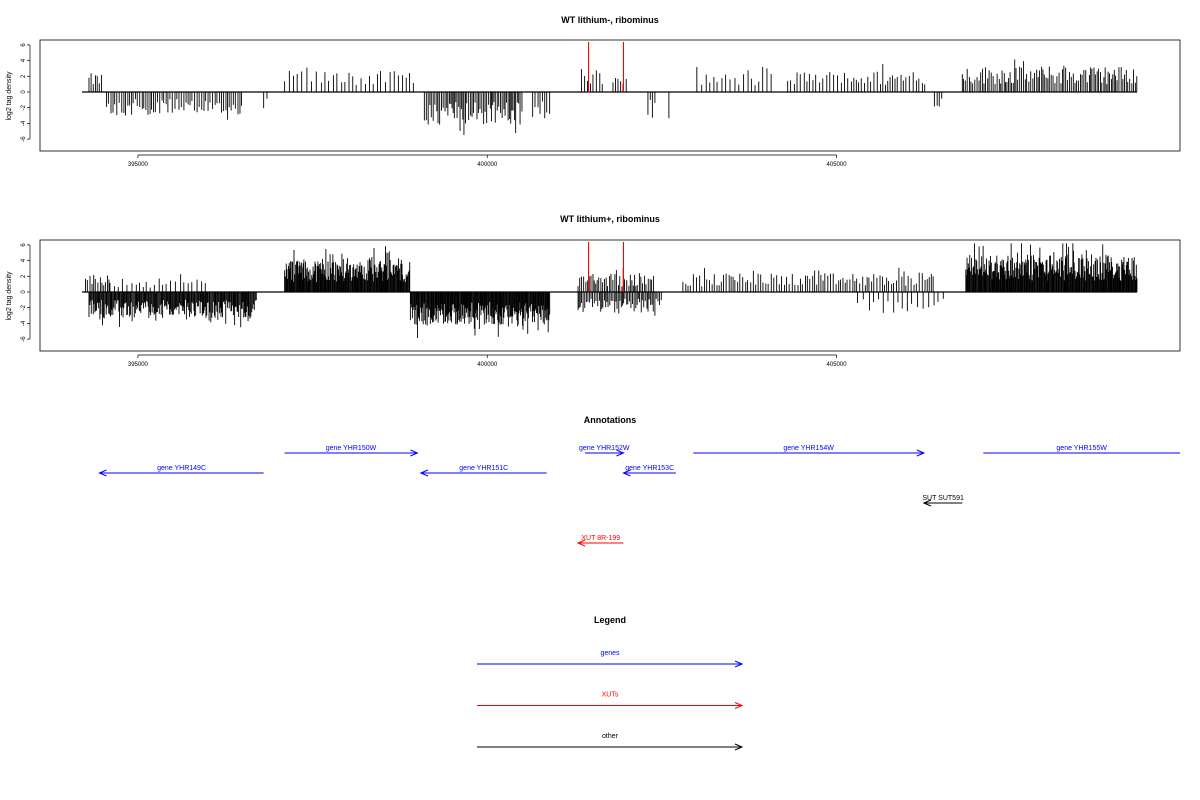 This screenshot has height=800, width=1200. What do you see at coordinates (649, 468) in the screenshot?
I see `feature-label: gene YHR153C` at bounding box center [649, 468].